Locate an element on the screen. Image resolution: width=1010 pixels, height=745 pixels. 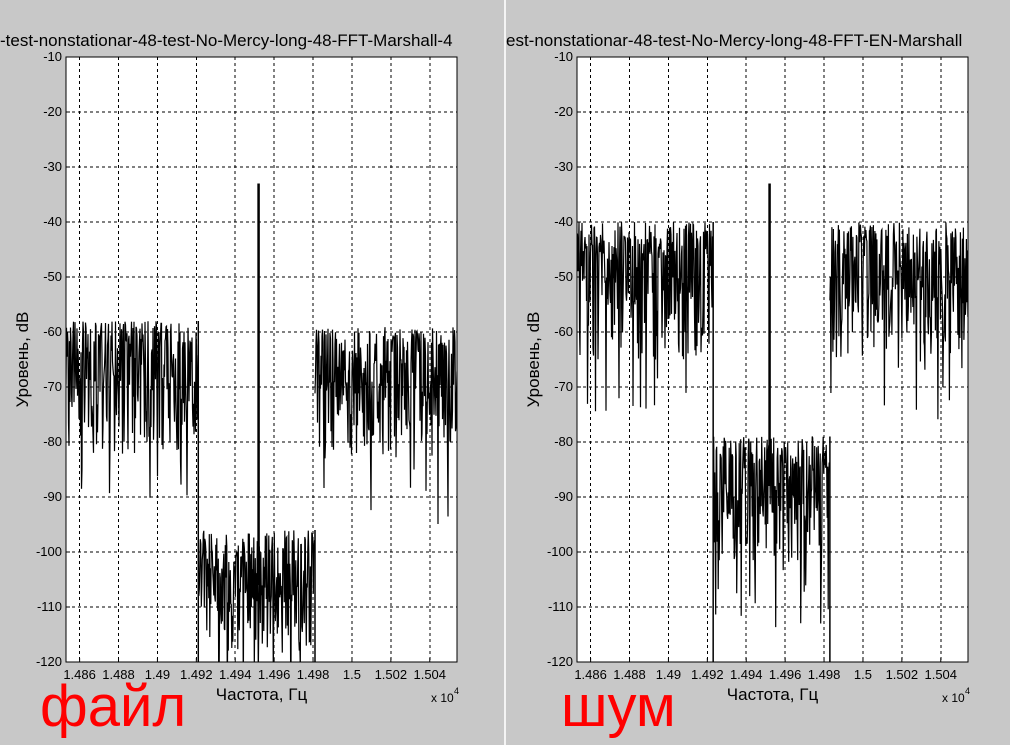
panel-divider is located at coordinates (505, 372).